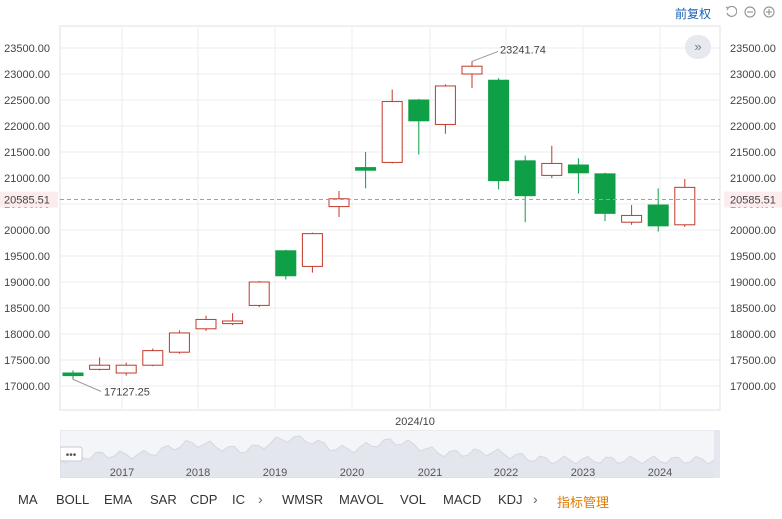 This screenshot has height=519, width=782. What do you see at coordinates (698, 47) in the screenshot?
I see `collapse-panel-button: »` at bounding box center [698, 47].